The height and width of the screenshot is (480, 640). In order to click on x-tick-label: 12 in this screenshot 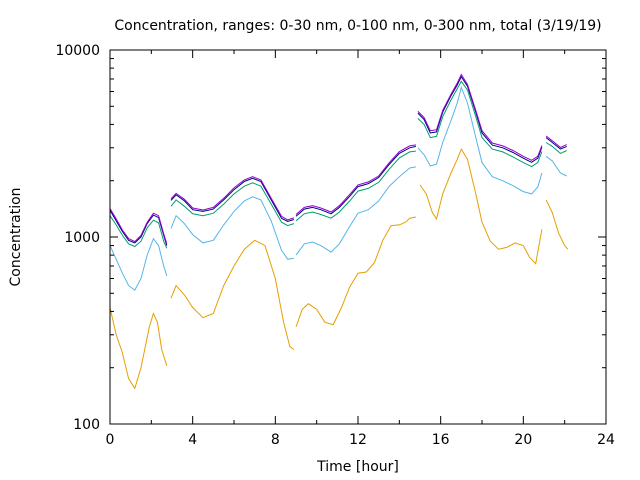, I will do `click(358, 440)`.